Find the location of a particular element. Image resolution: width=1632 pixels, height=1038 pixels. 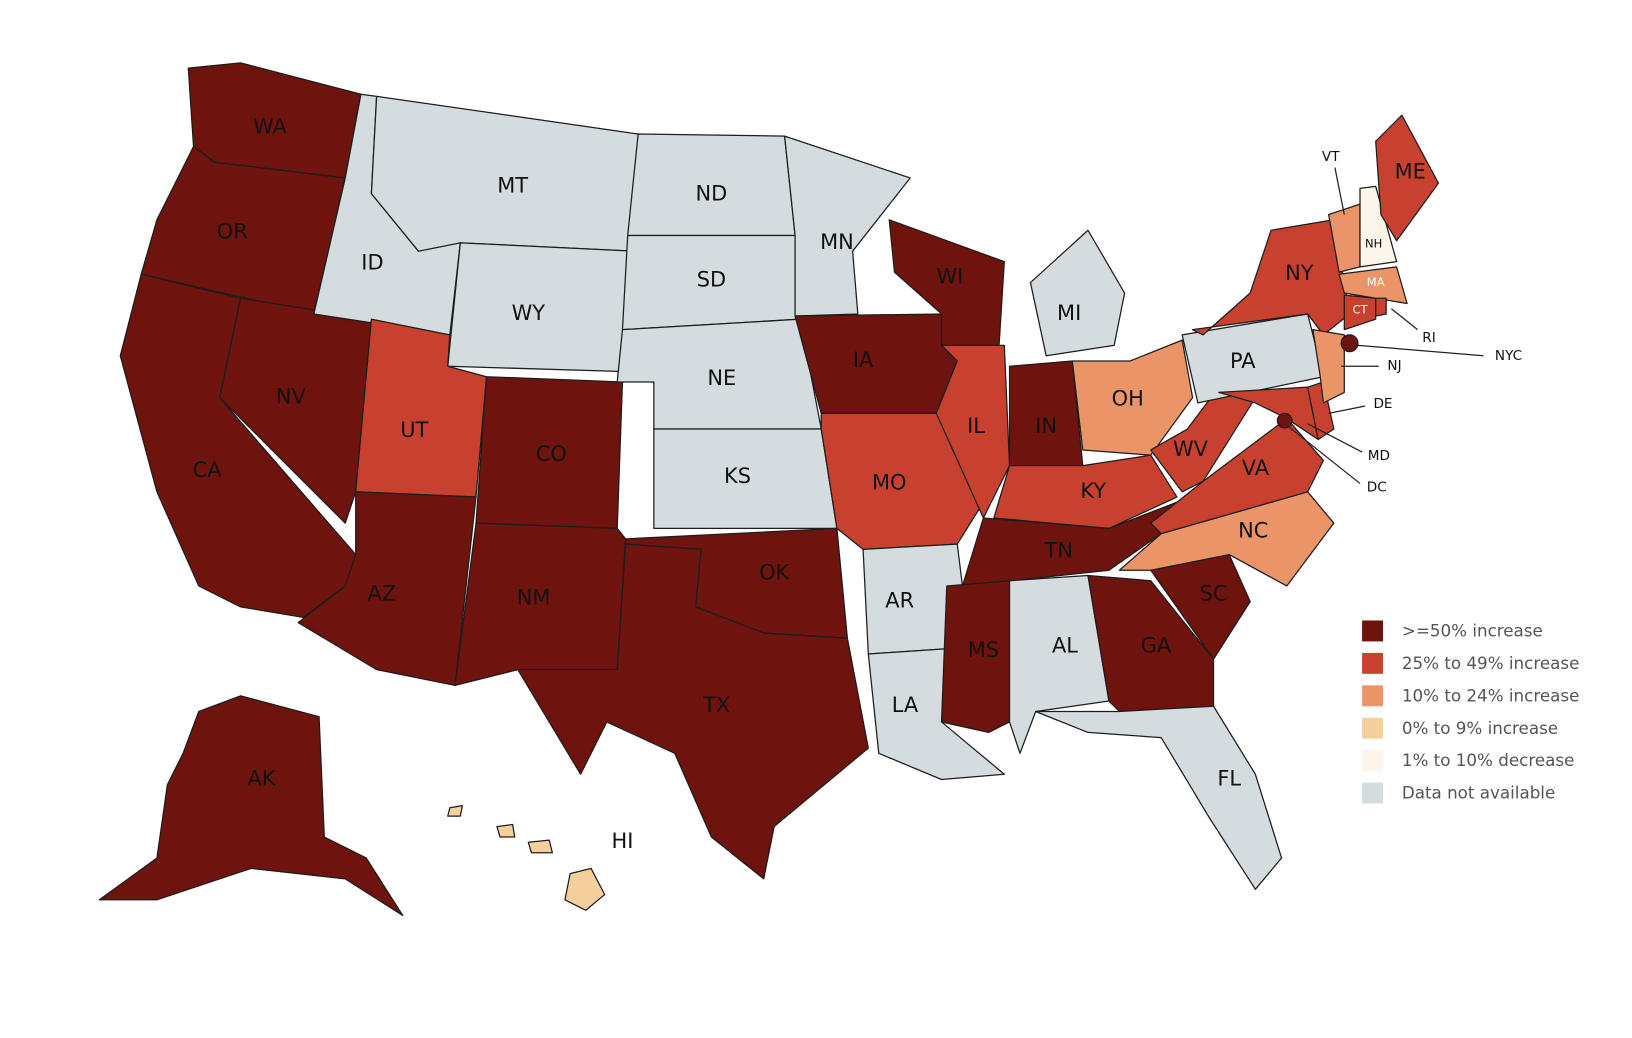

state-label: NM is located at coordinates (534, 598).